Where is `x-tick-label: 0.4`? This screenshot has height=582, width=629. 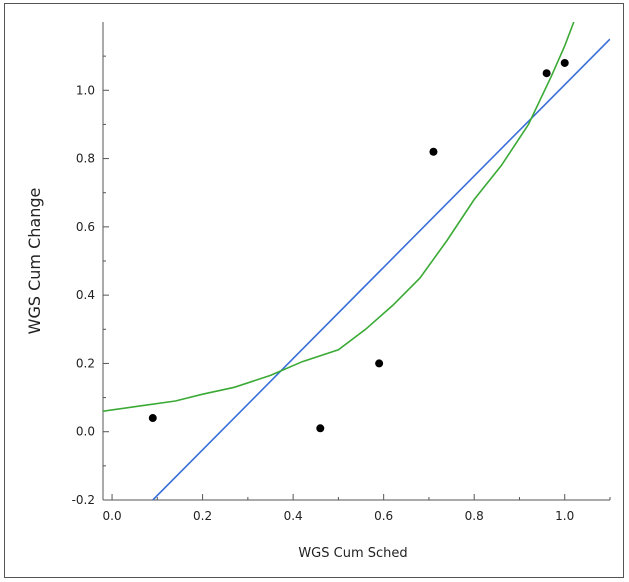
x-tick-label: 0.4 is located at coordinates (293, 516).